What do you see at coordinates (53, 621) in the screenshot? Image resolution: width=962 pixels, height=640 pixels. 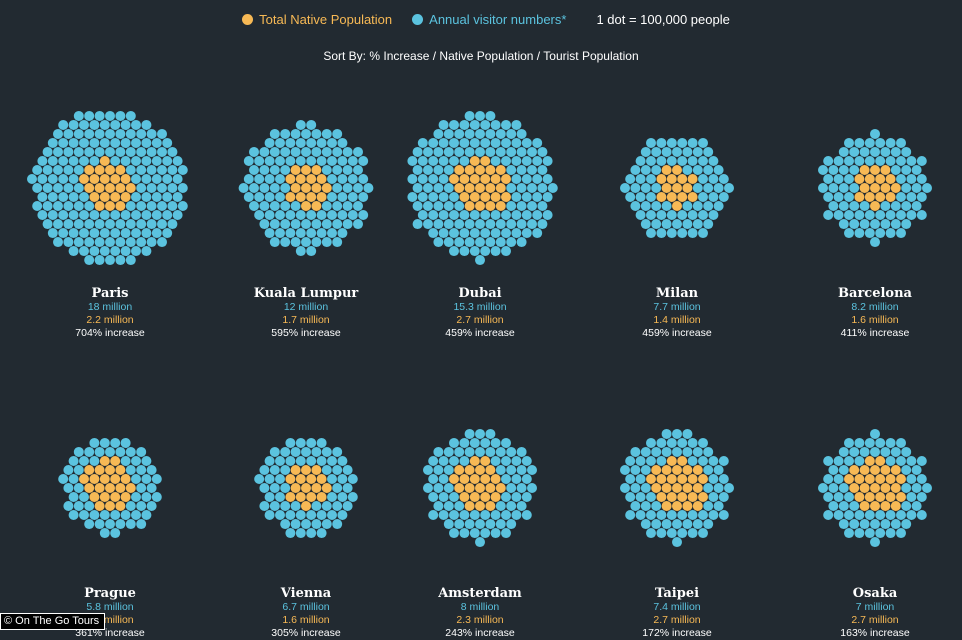 I see `credit: © On The Go Tours` at bounding box center [53, 621].